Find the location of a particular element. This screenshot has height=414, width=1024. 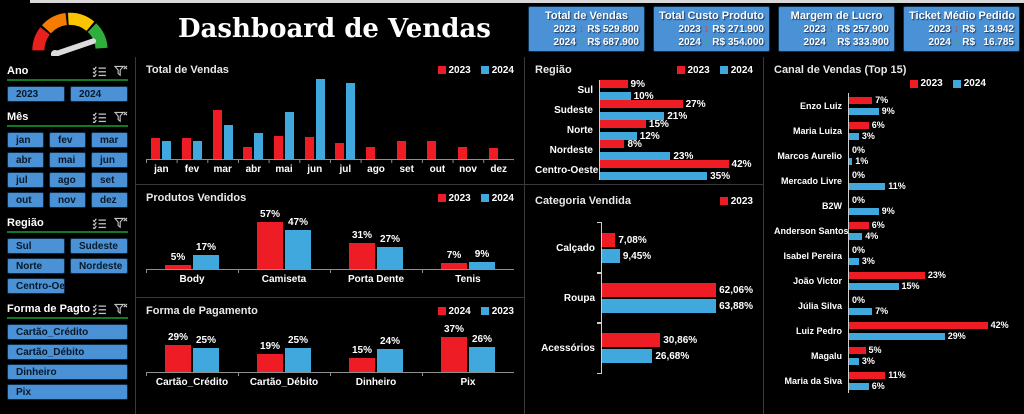

bar-2024-cal-ado is located at coordinates (611, 256).